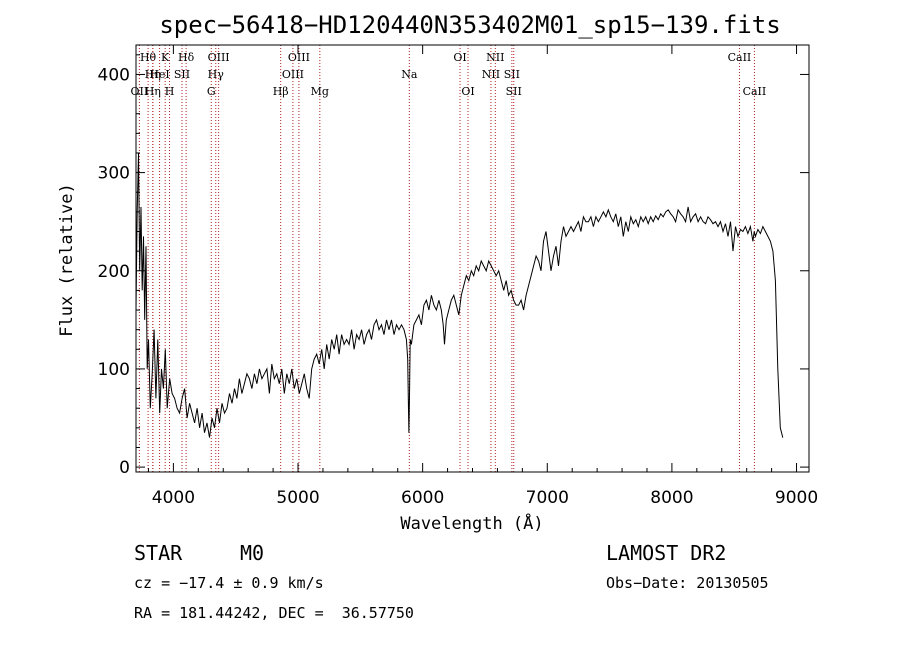  Describe the element at coordinates (114, 370) in the screenshot. I see `y-tick-label: 100` at that location.